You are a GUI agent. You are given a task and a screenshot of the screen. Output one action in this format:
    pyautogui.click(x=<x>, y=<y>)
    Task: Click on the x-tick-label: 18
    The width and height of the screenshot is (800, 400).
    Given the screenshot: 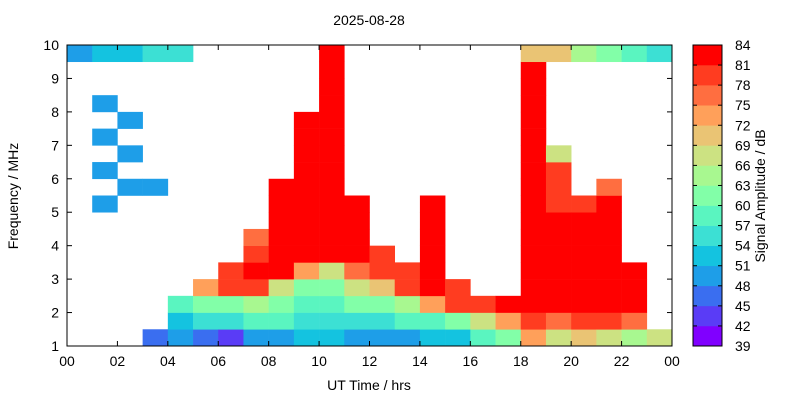 What is the action you would take?
    pyautogui.click(x=521, y=361)
    